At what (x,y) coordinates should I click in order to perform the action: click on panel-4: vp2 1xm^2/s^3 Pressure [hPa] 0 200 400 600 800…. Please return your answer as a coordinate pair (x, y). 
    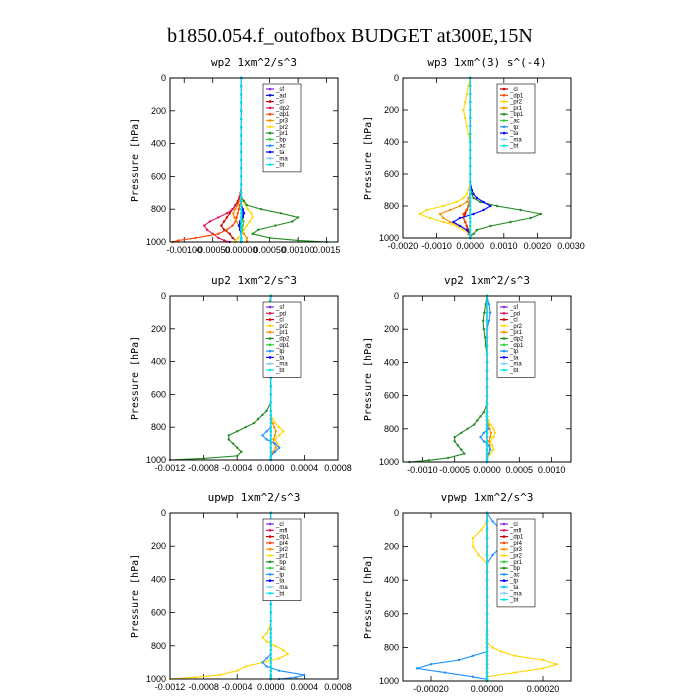
    Looking at the image, I should click on (467, 374).